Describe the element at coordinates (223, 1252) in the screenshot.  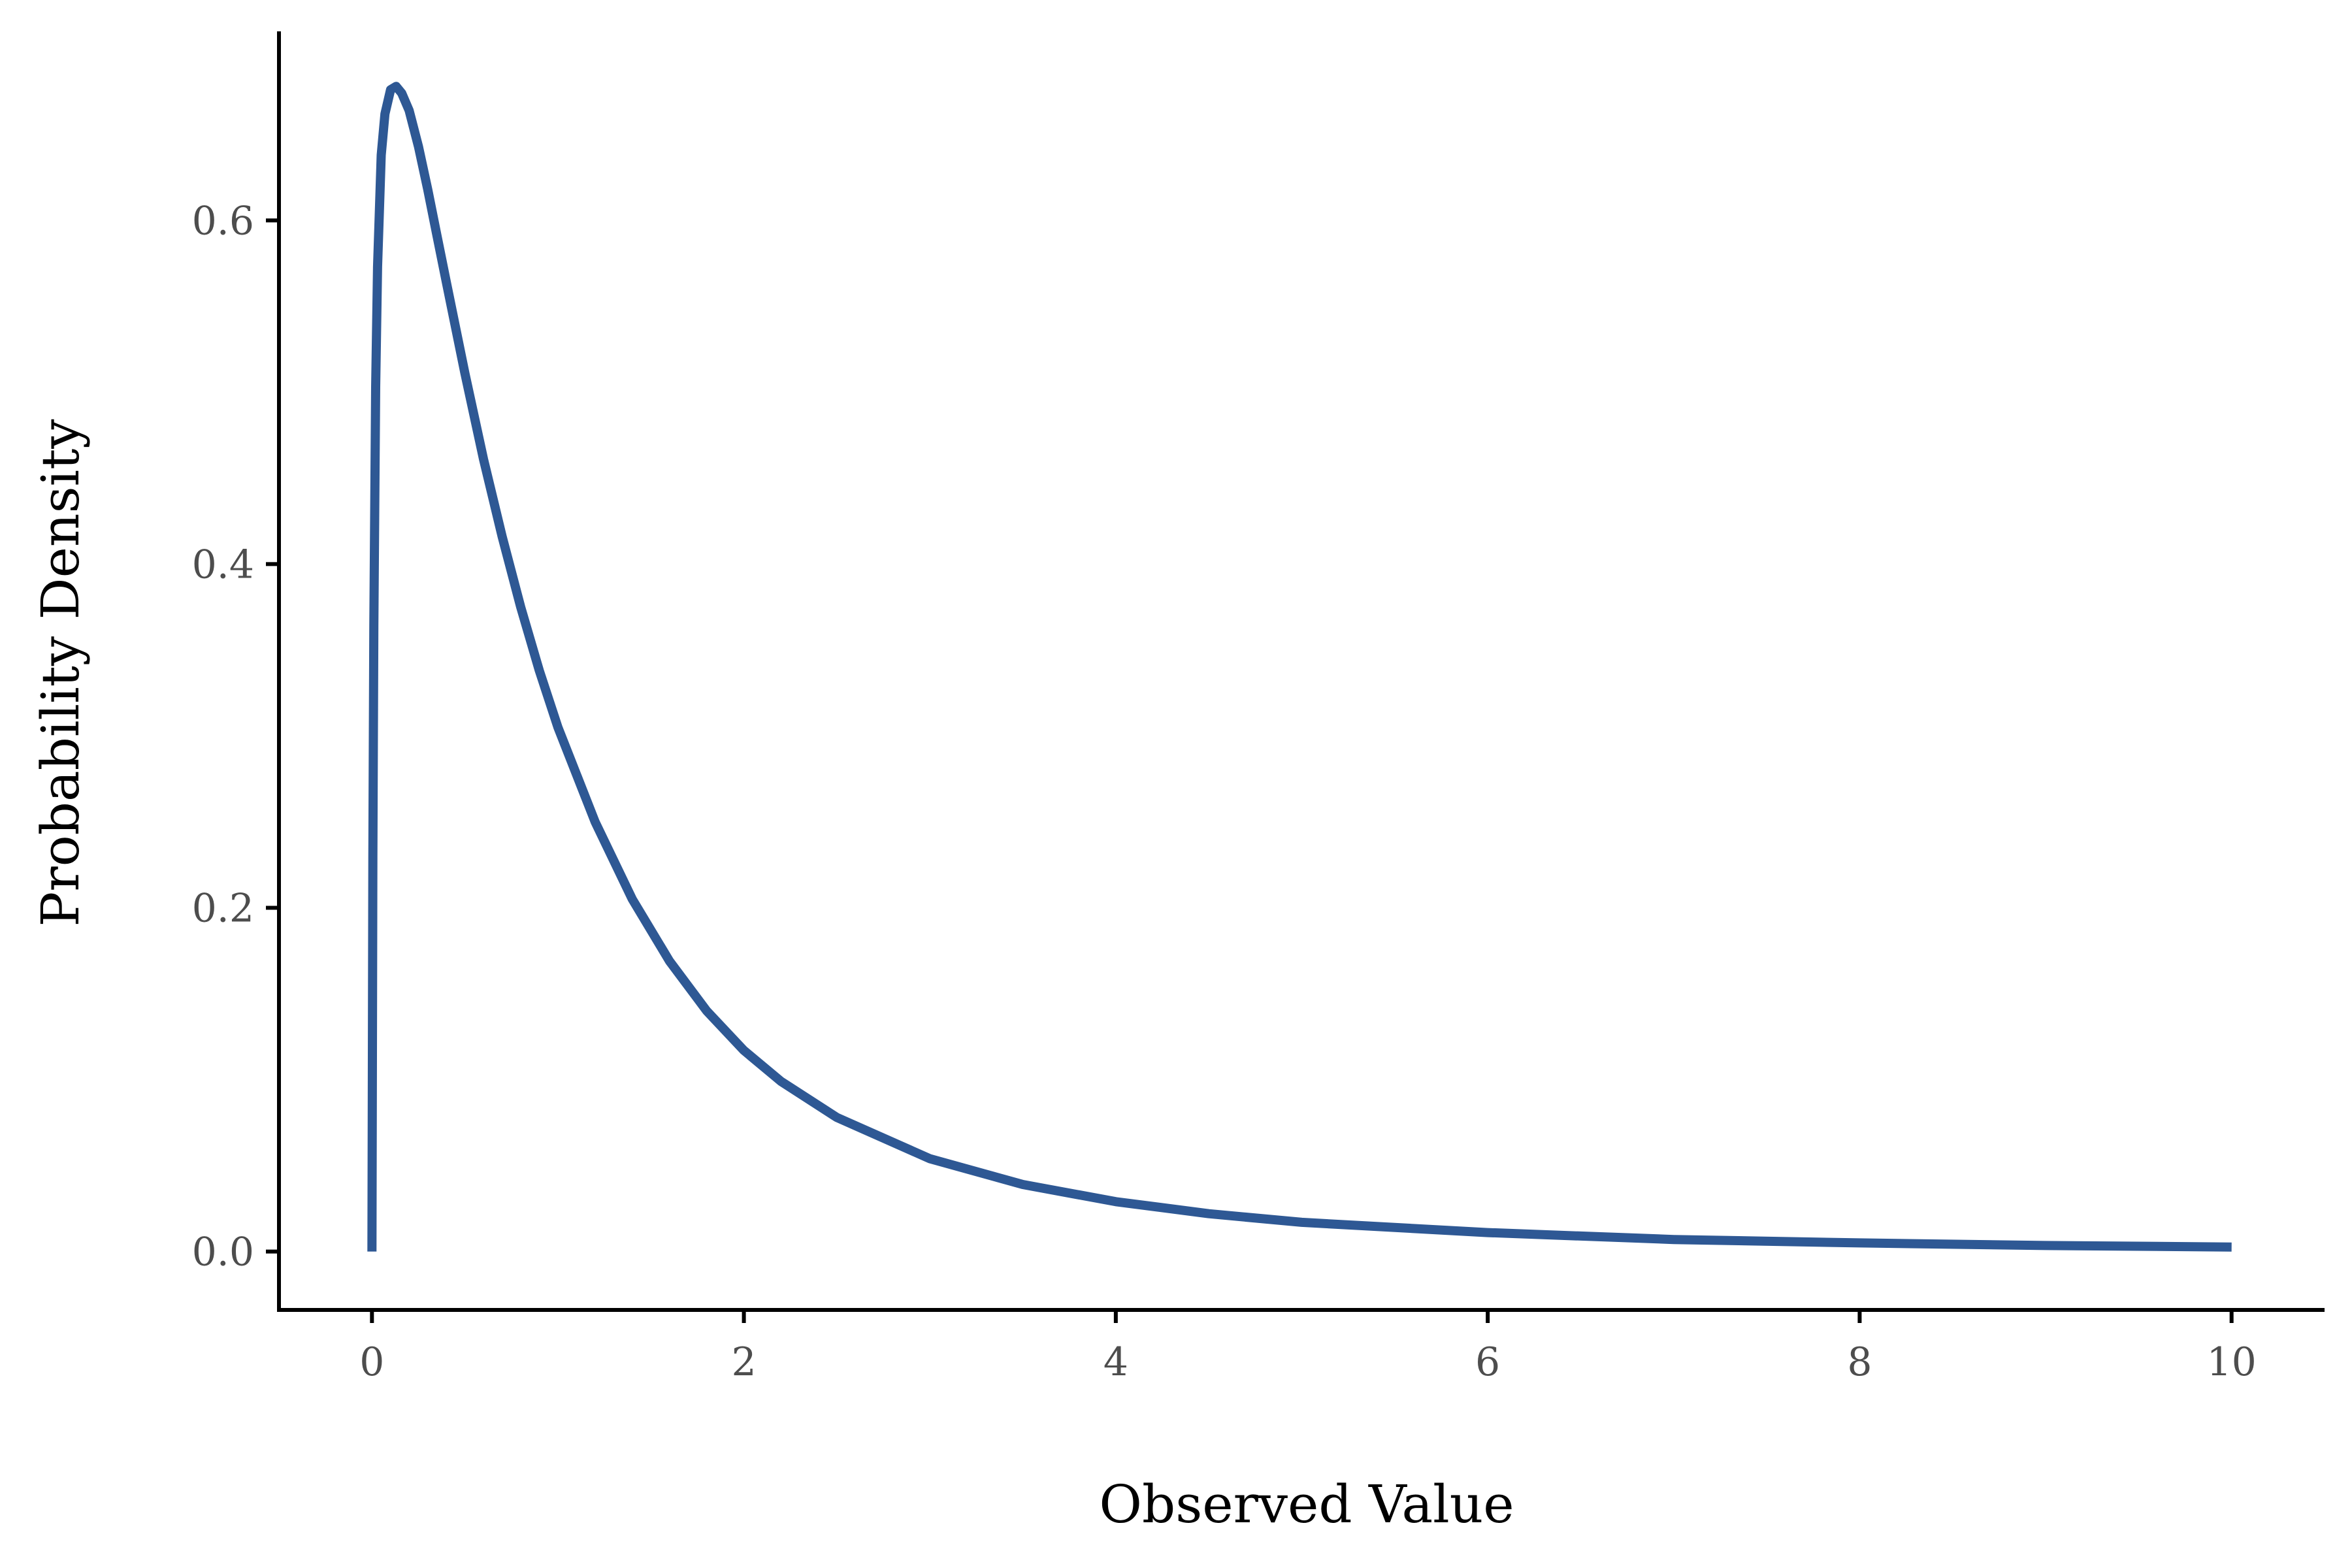
I see `y-tick-label: 0.0` at that location.